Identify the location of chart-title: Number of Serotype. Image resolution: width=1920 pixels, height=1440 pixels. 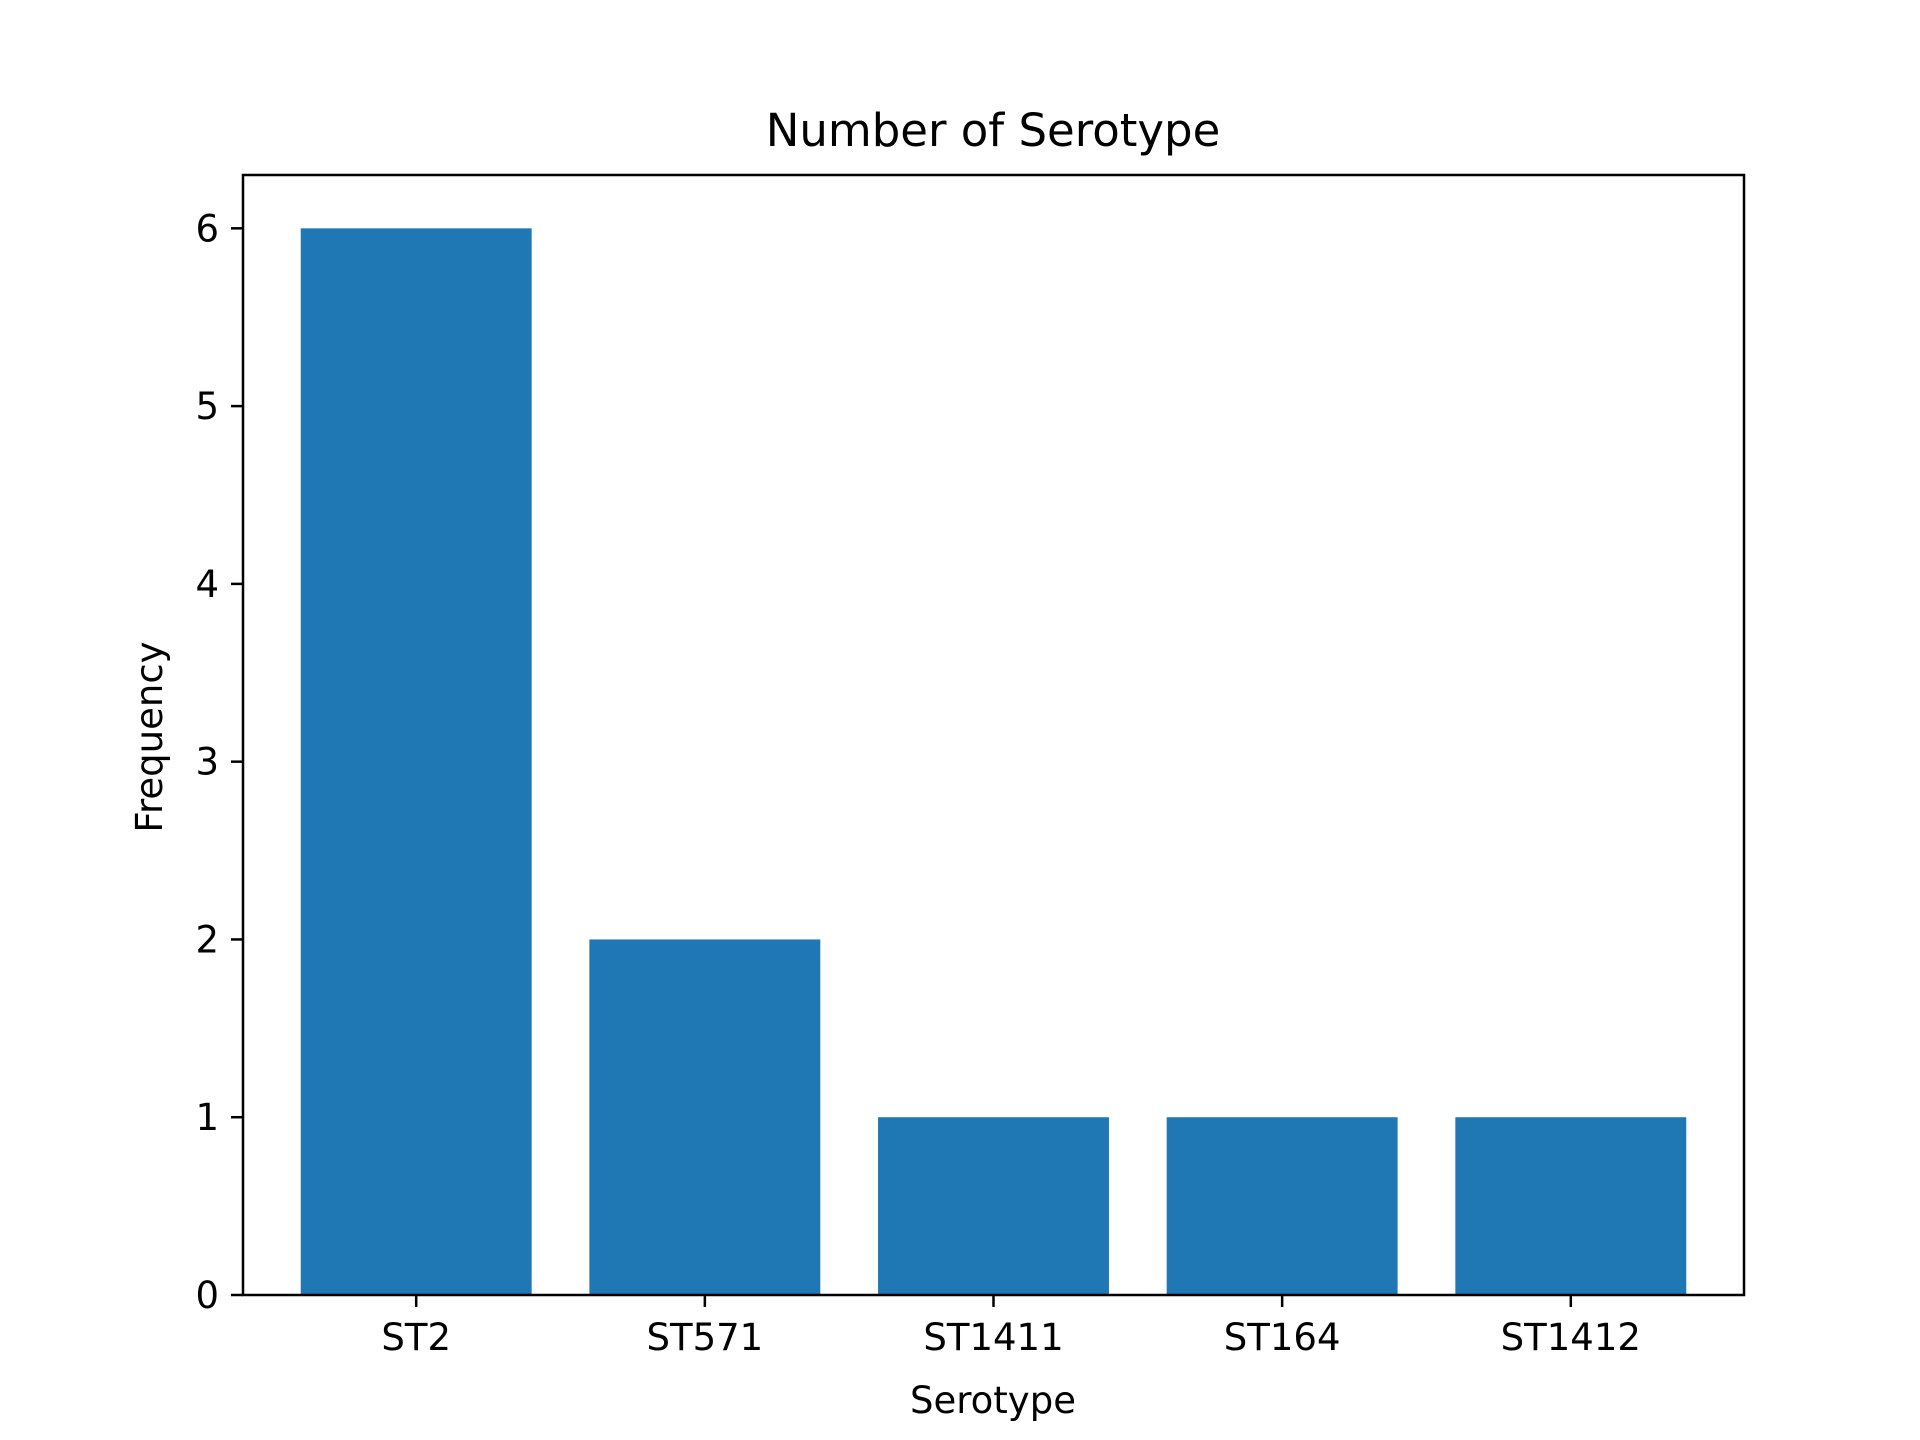
(993, 130).